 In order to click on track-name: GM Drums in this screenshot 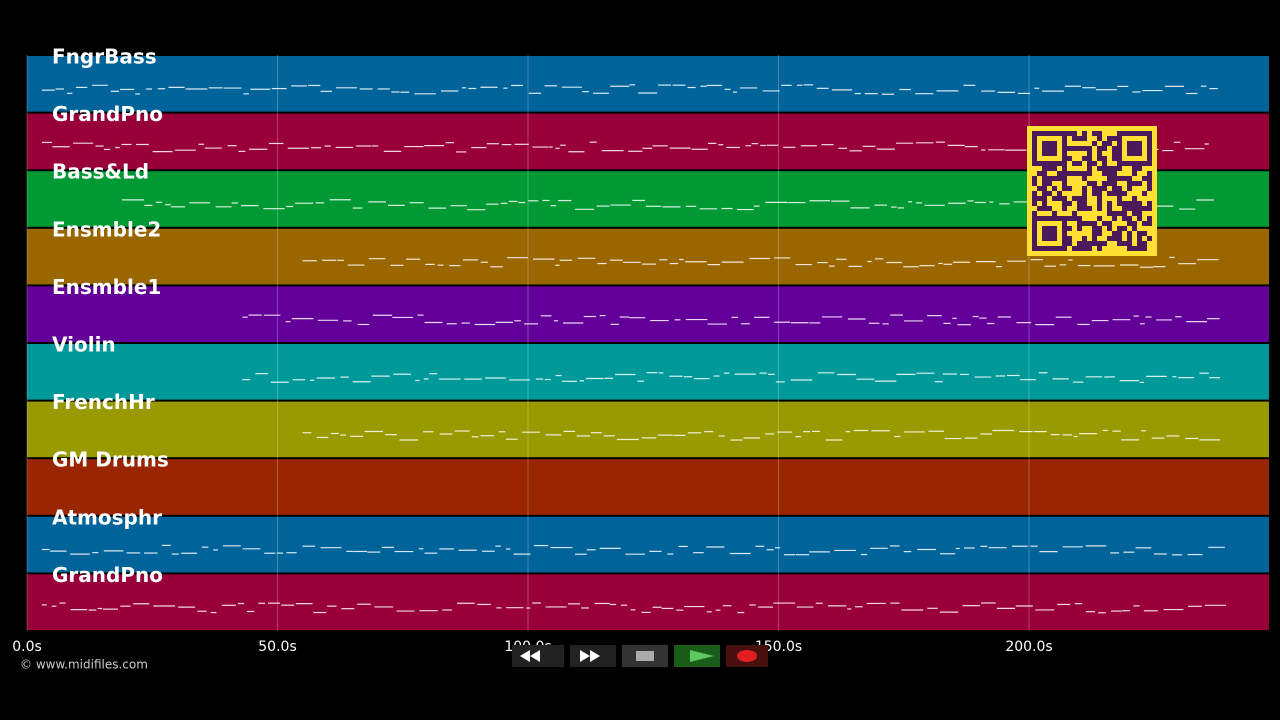, I will do `click(110, 460)`.